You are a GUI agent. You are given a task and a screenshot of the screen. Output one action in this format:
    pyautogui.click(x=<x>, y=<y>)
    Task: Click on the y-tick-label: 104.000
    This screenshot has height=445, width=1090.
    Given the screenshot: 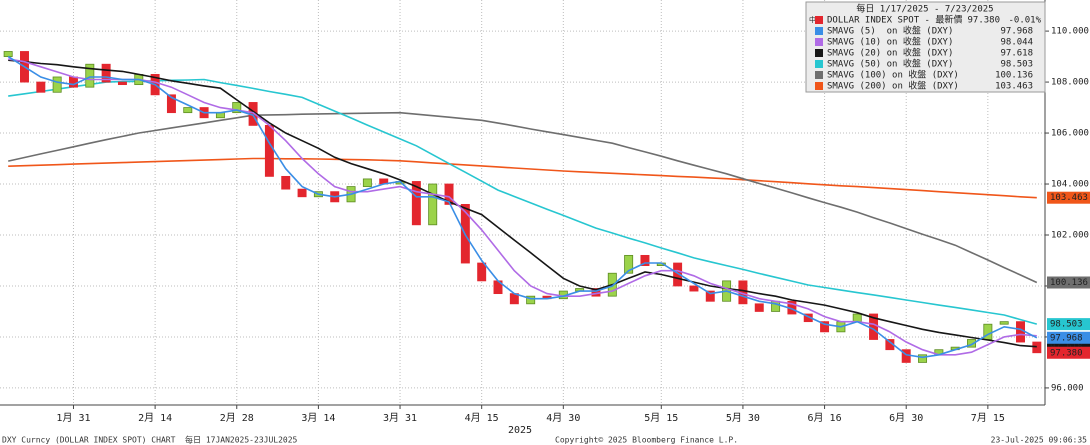 What is the action you would take?
    pyautogui.click(x=1070, y=185)
    